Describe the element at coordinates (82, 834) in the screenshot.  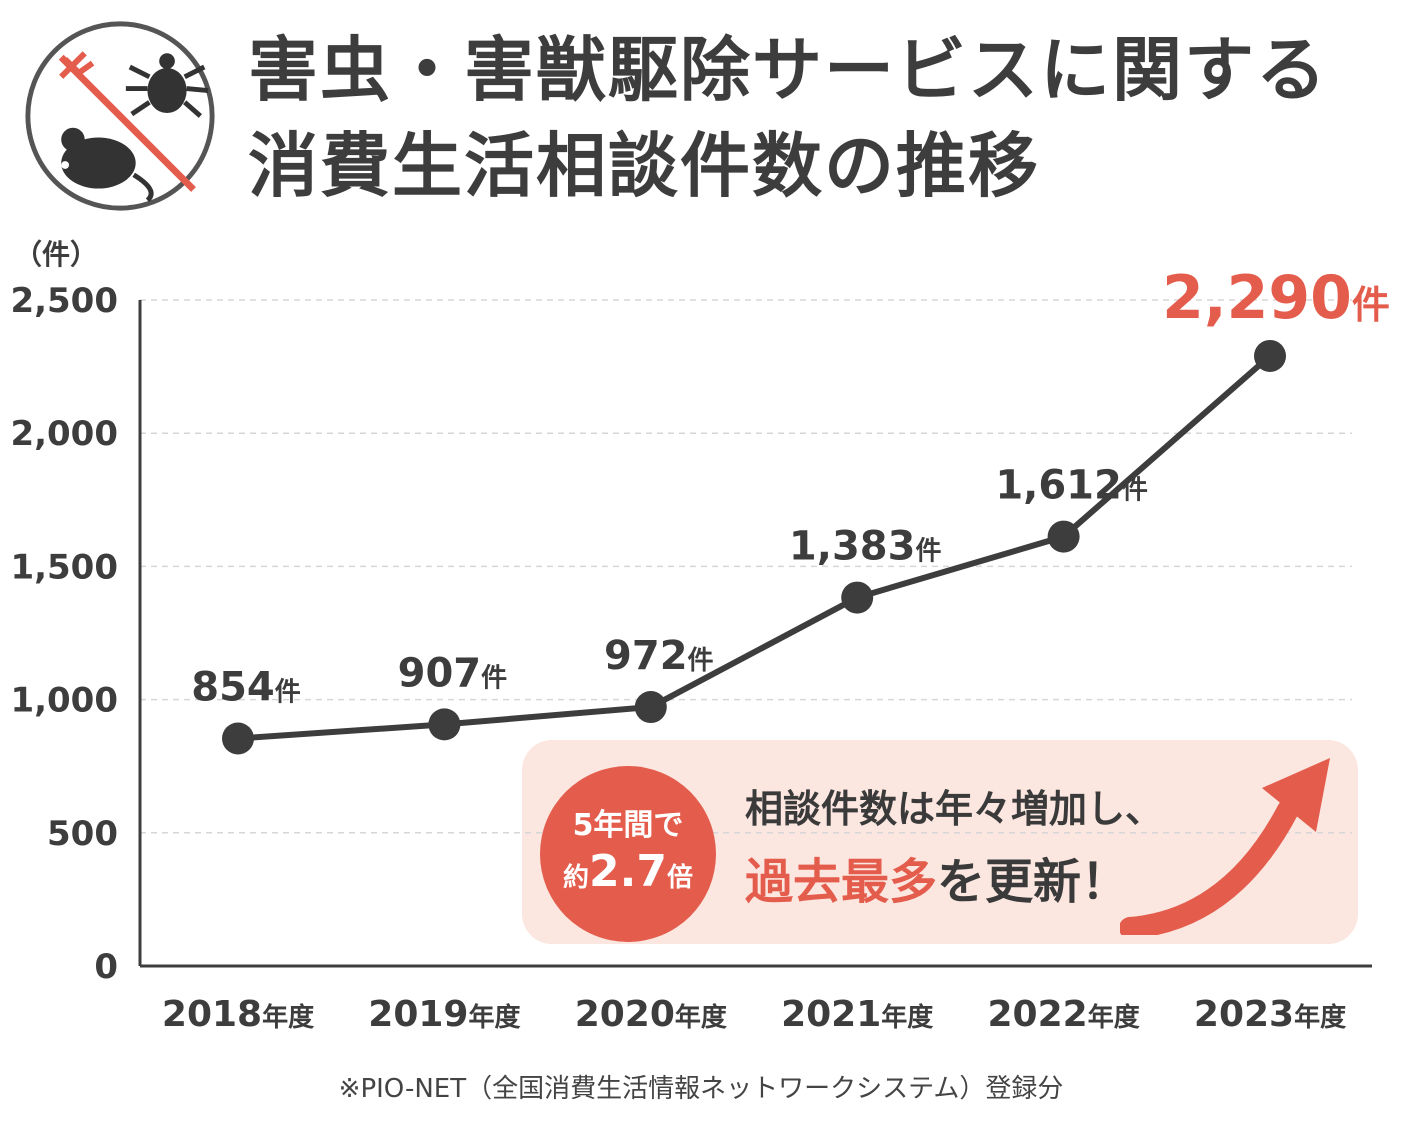
I see `y-tick-label: 500` at that location.